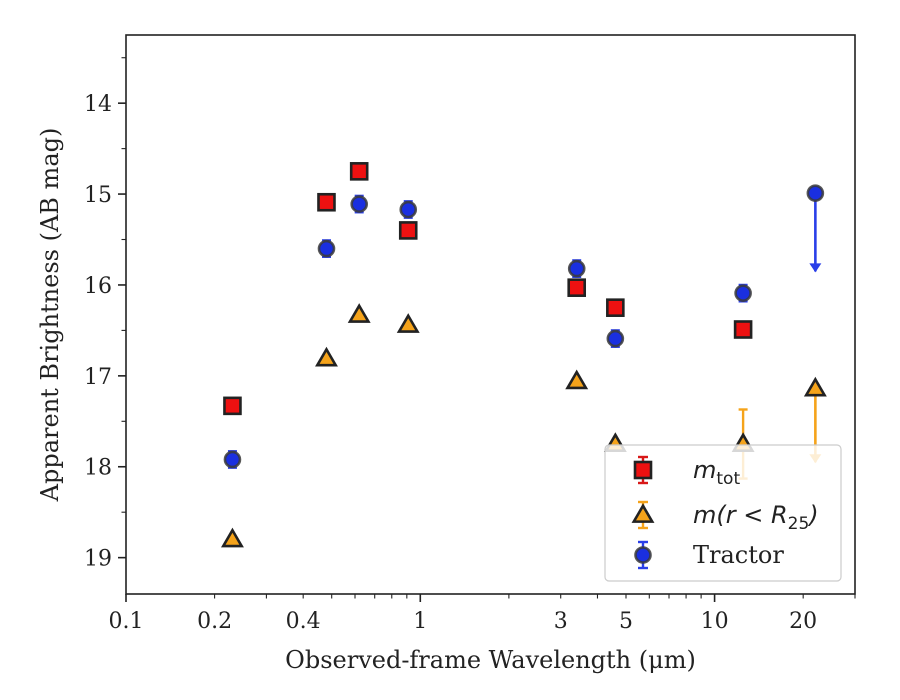  What do you see at coordinates (50, 315) in the screenshot?
I see `y-axis-label: Apparent Brightness (AB mag)` at bounding box center [50, 315].